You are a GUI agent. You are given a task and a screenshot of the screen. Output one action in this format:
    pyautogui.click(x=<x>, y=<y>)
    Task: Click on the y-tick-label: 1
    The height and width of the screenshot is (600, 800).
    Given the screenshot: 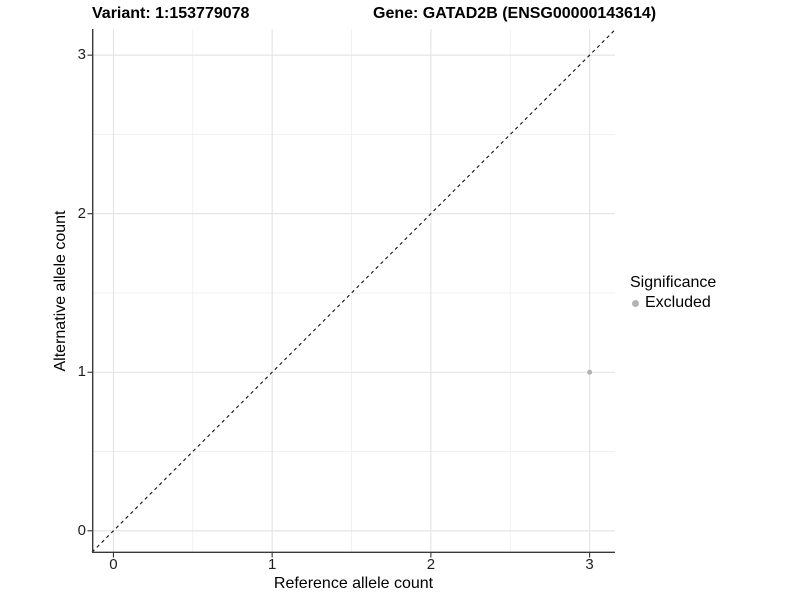 What is the action you would take?
    pyautogui.click(x=81, y=372)
    